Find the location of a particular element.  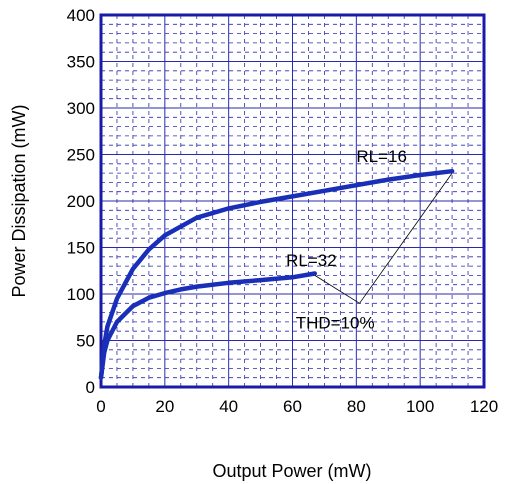

y-axis-ticks: 0 50 100 150 200 250 300 350 400 is located at coordinates (81, 201).